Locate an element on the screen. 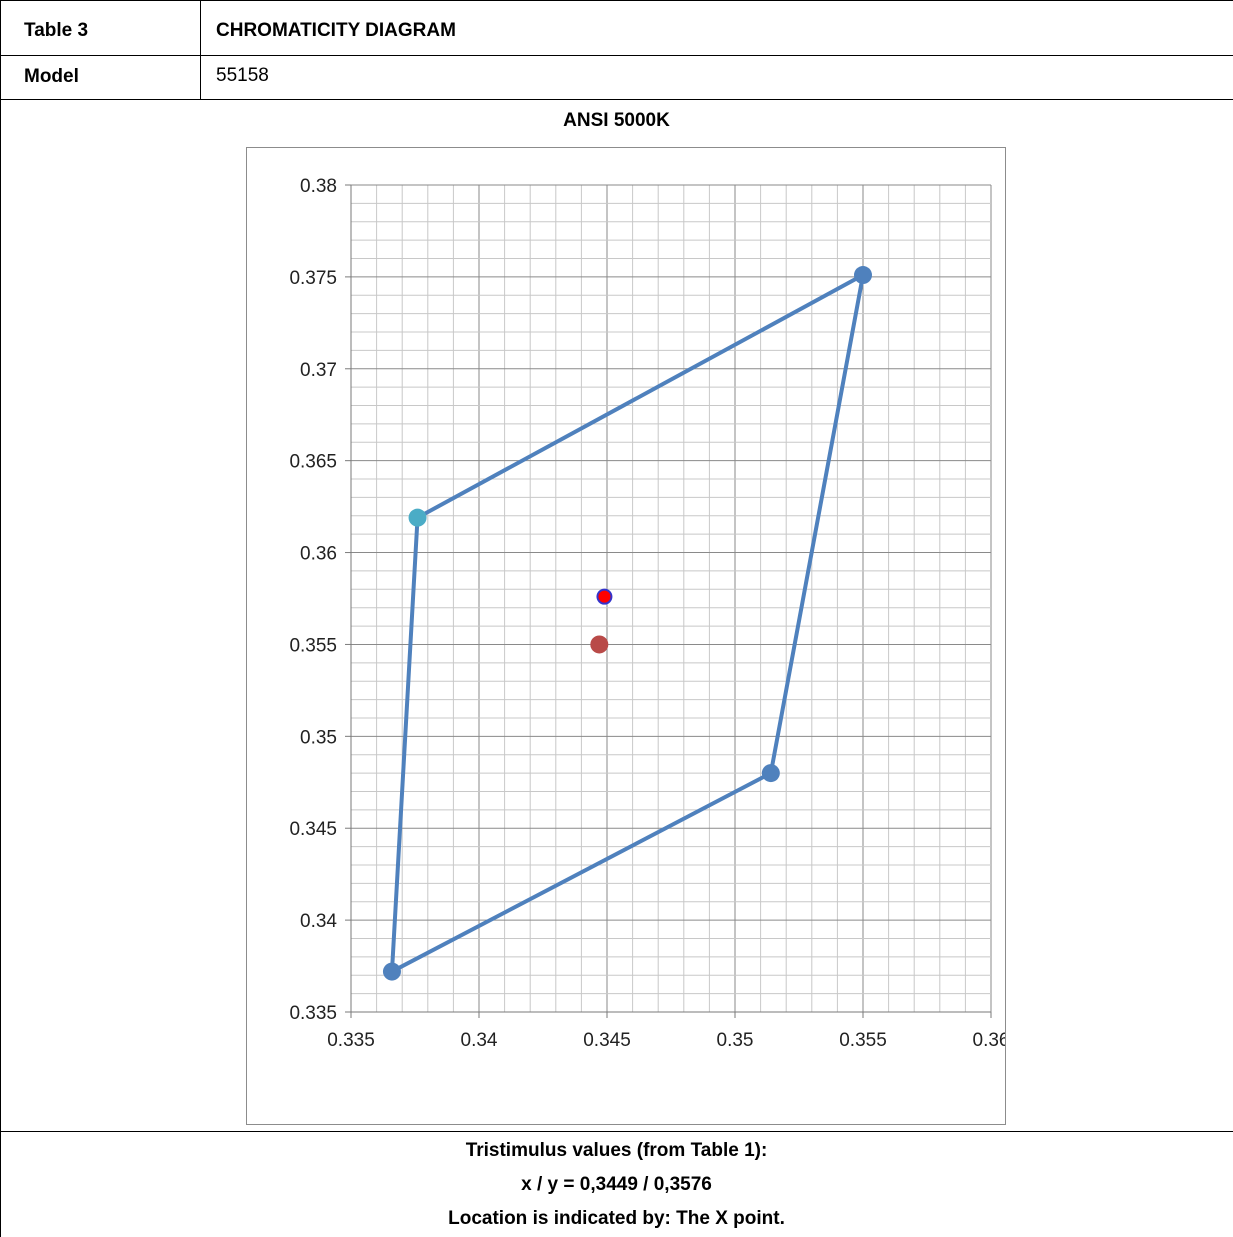  footer-line-3: Location is indicated by: The X point. is located at coordinates (616, 1218).